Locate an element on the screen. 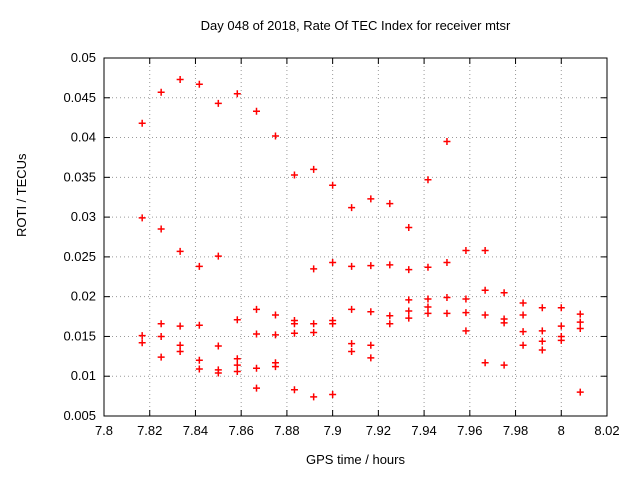 Image resolution: width=640 pixels, height=480 pixels. x-tick-label: 7.84 is located at coordinates (195, 430).